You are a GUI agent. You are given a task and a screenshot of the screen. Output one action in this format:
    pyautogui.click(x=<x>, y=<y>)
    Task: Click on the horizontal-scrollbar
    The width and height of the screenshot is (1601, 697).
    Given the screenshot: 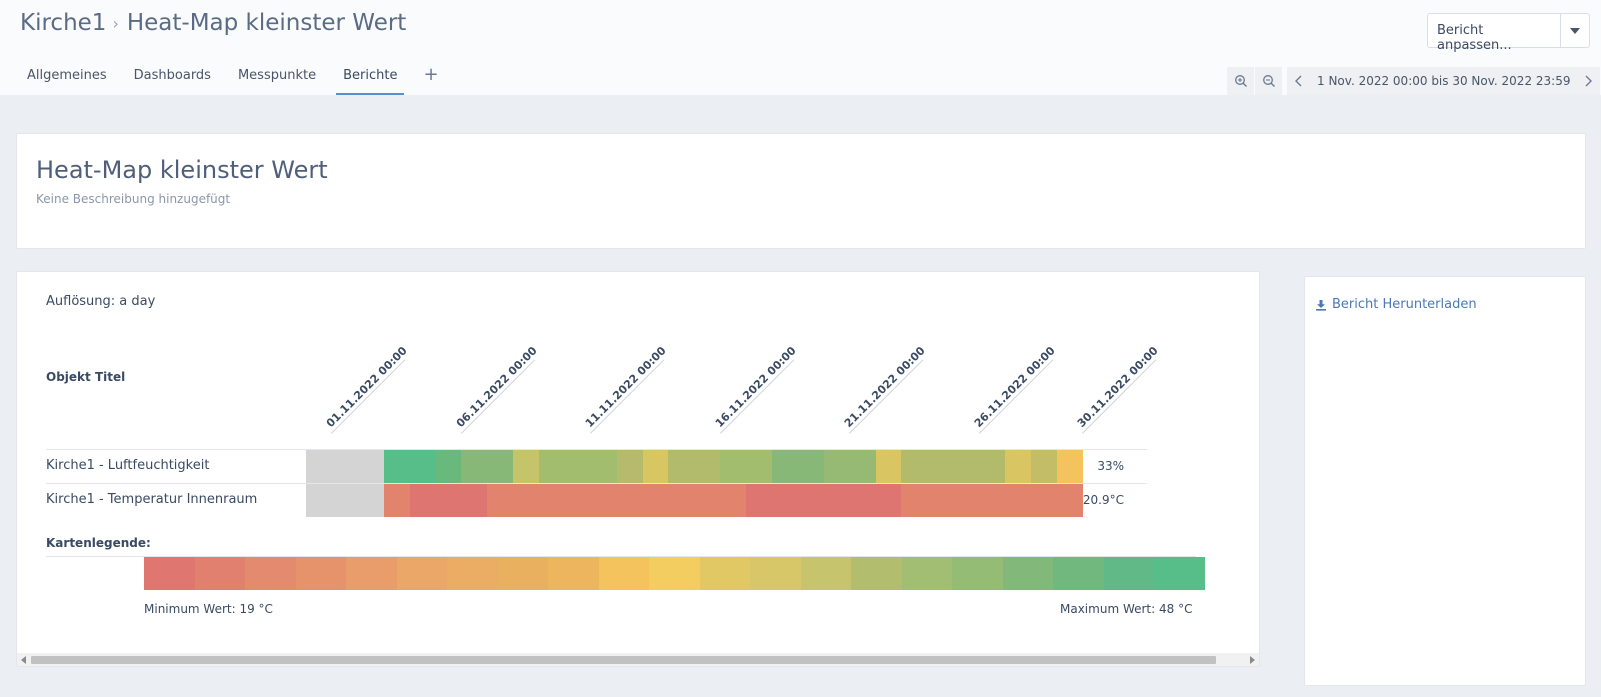 What is the action you would take?
    pyautogui.click(x=638, y=659)
    